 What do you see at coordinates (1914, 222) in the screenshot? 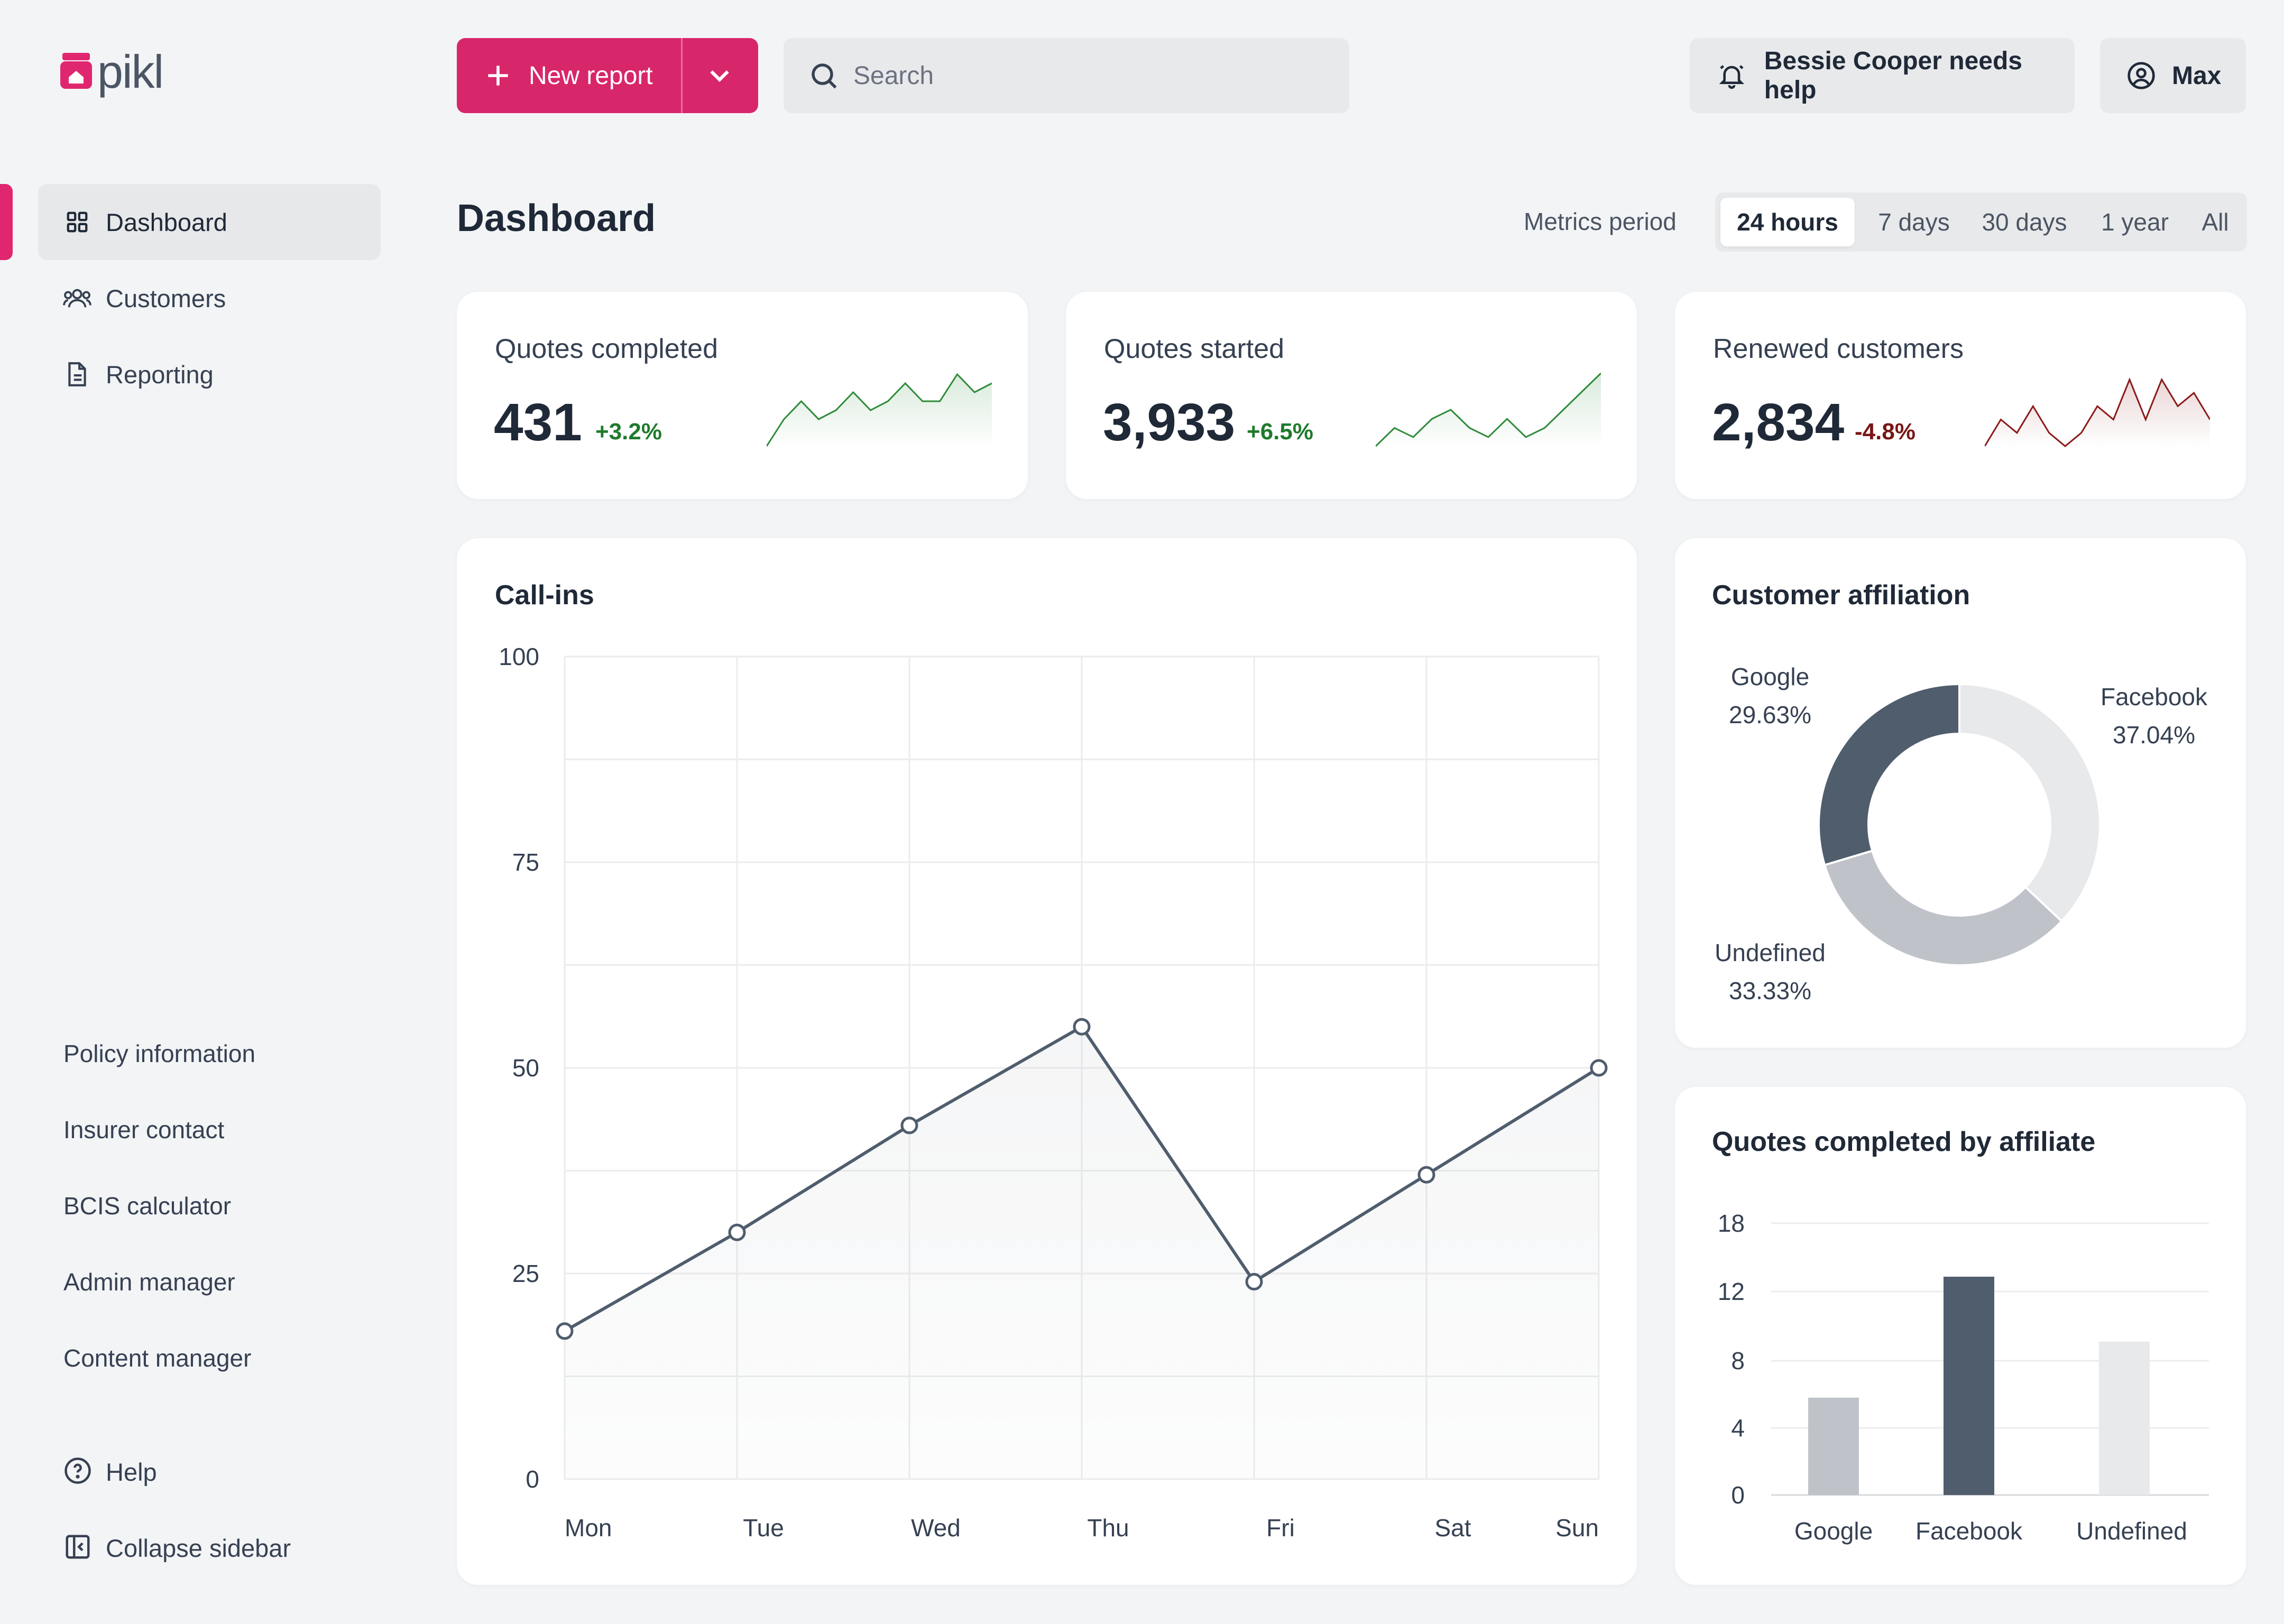
I see `period-option-7-days: 7 days` at bounding box center [1914, 222].